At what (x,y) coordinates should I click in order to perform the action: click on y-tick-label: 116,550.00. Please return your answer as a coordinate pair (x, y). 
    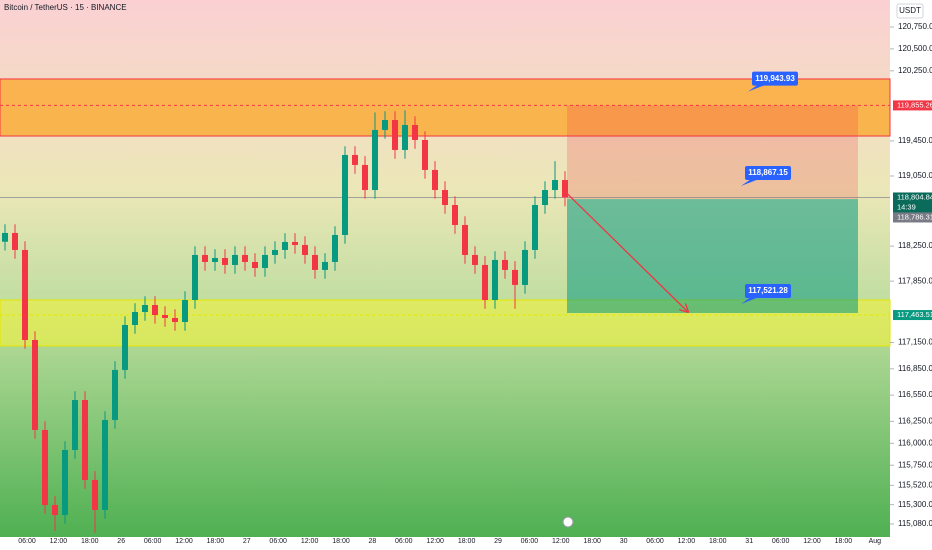
    Looking at the image, I should click on (915, 394).